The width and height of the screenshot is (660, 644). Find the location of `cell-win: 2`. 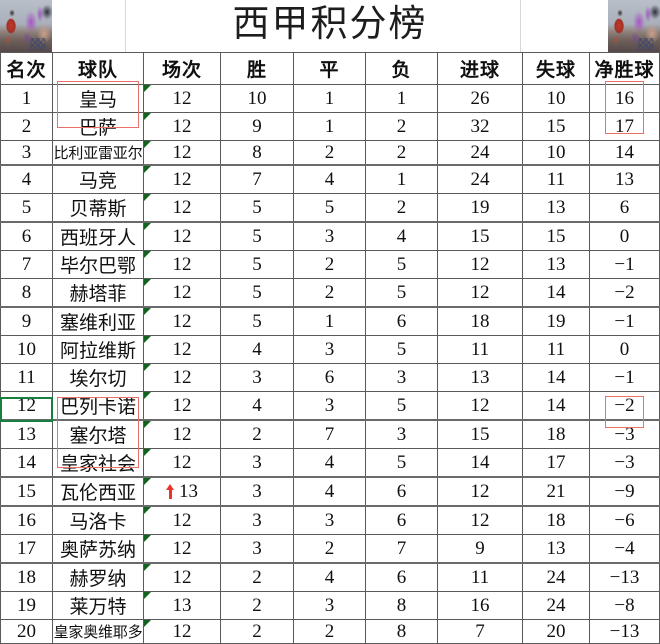

cell-win: 2 is located at coordinates (257, 606).